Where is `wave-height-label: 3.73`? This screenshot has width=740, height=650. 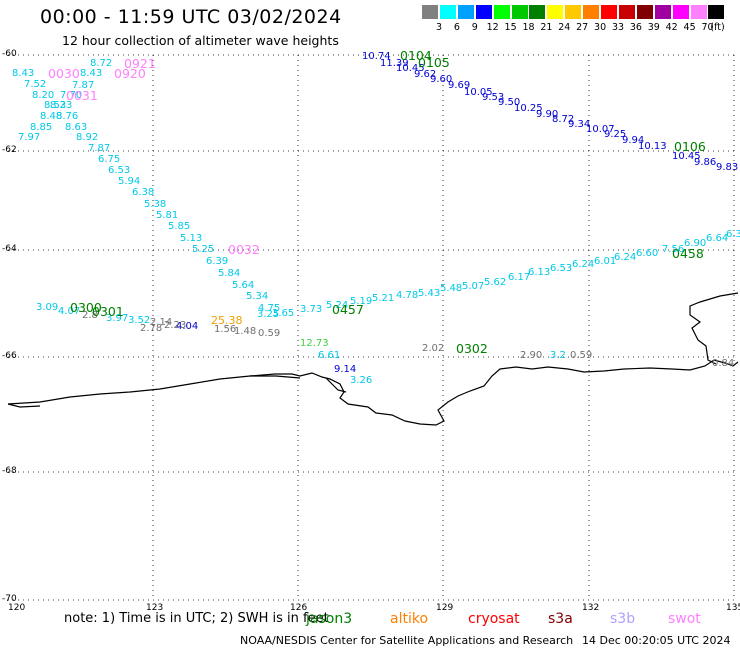
wave-height-label: 3.73 is located at coordinates (311, 309).